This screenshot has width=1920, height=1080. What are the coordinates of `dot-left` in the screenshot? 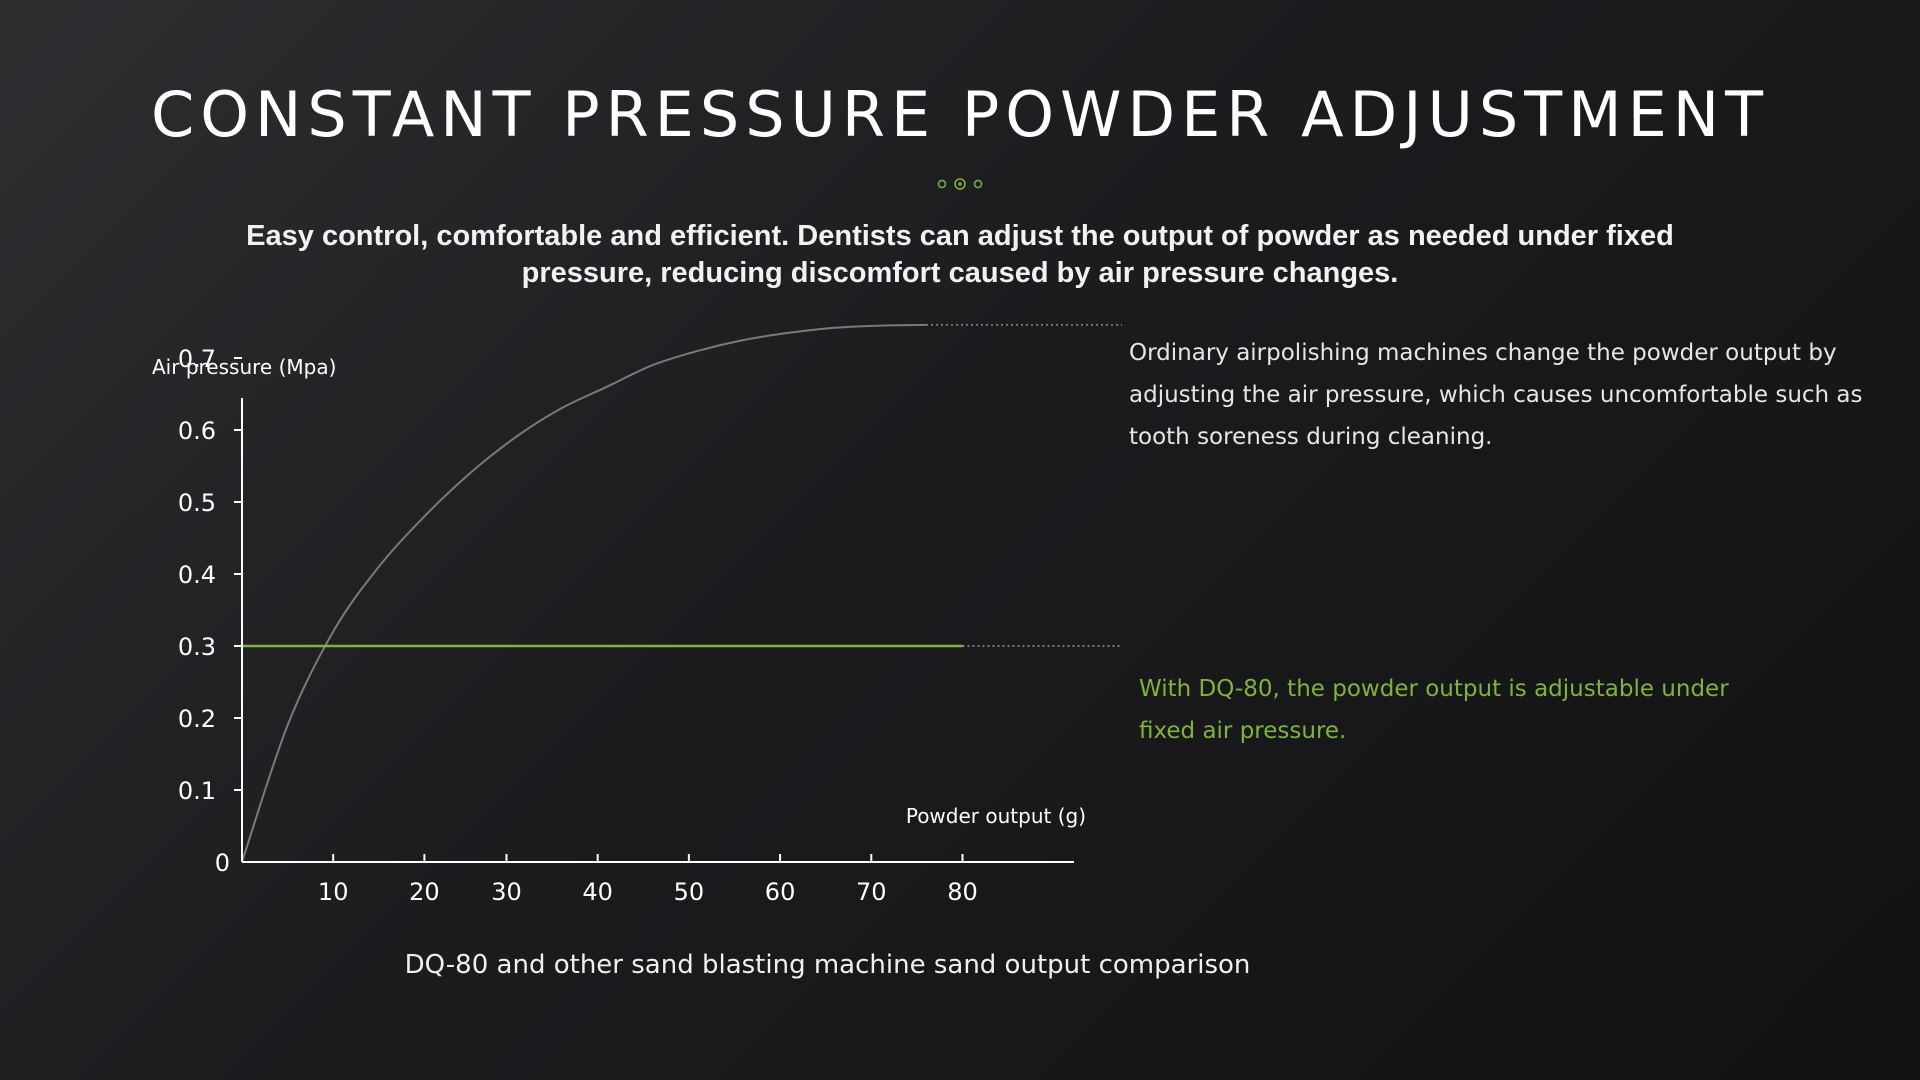 It's located at (942, 184).